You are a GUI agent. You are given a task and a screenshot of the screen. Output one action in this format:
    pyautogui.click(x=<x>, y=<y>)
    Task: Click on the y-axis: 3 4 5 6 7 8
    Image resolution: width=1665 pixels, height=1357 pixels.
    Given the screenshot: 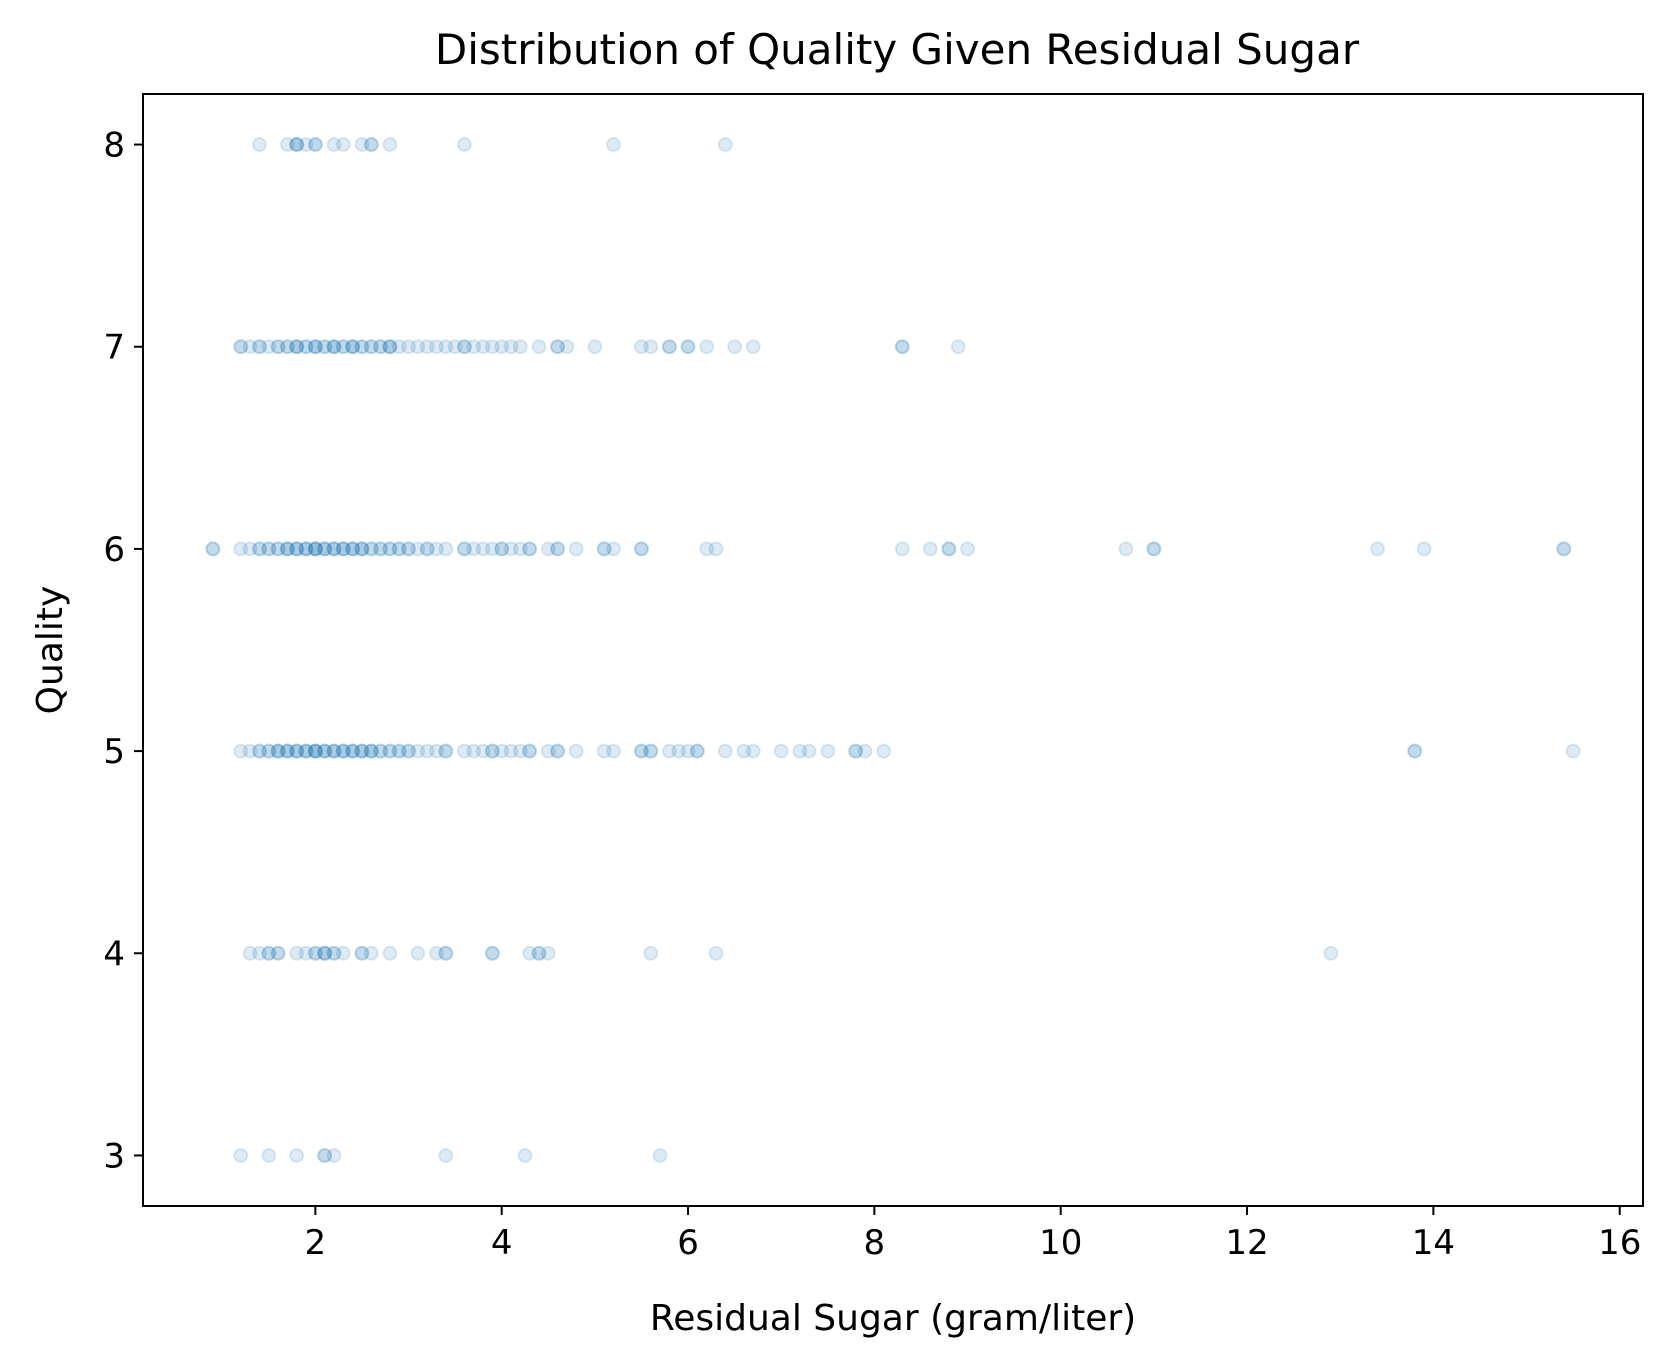 What is the action you would take?
    pyautogui.click(x=123, y=651)
    